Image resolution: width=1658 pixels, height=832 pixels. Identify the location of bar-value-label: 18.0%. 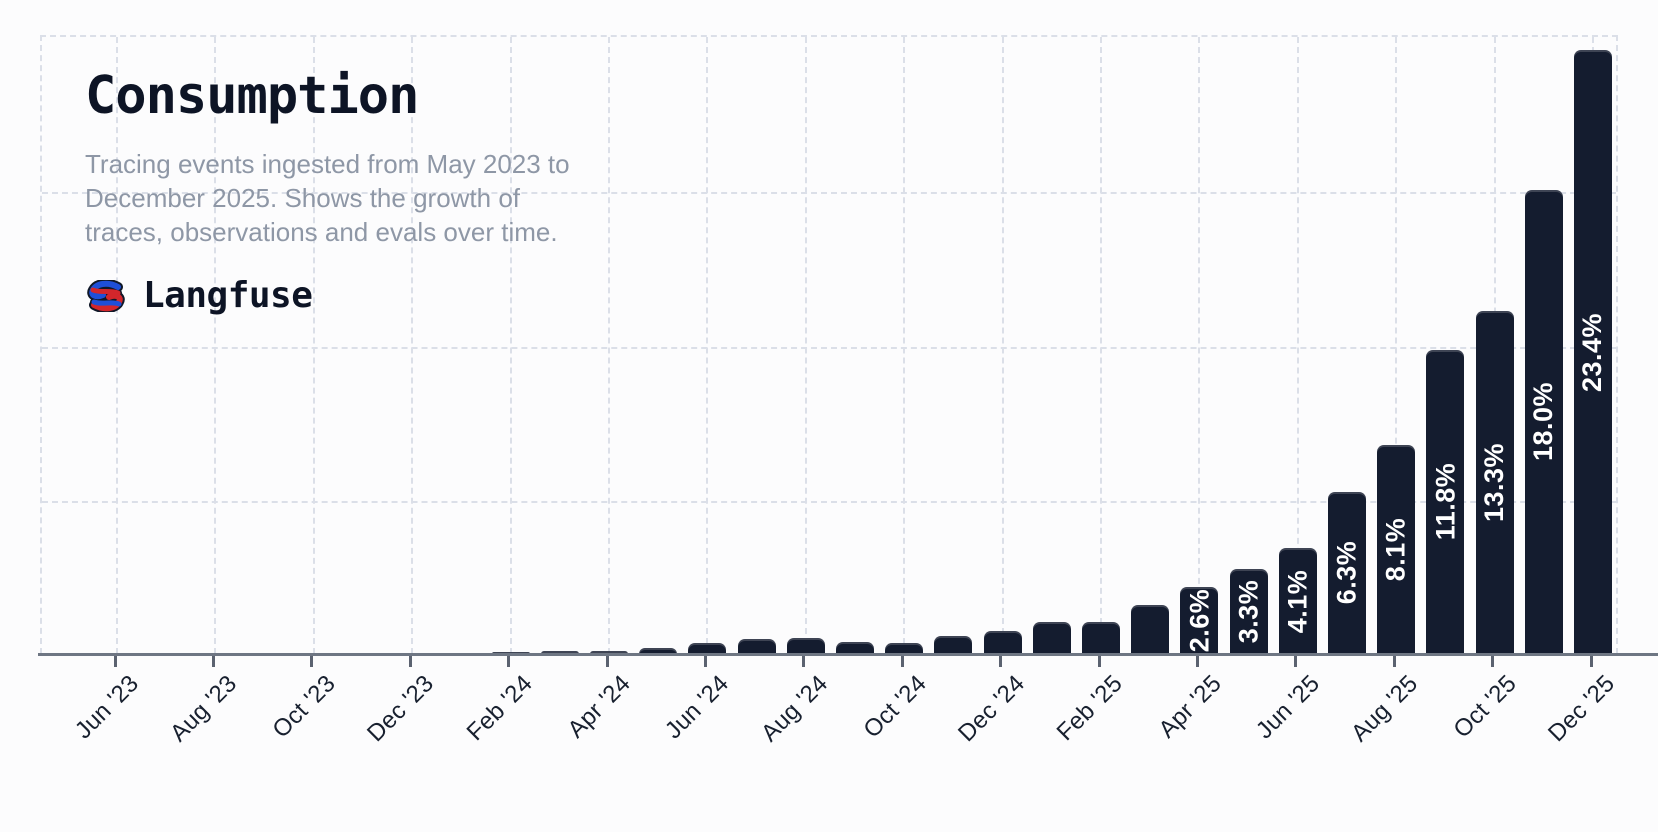
(1543, 422).